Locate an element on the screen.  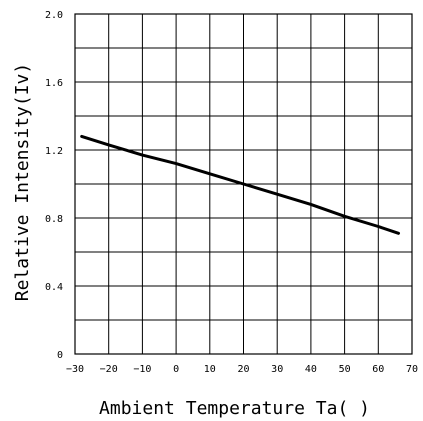
x-tick-labels: −30 −20 −10 0 10 20 30 40 50 60 70 is located at coordinates (242, 369).